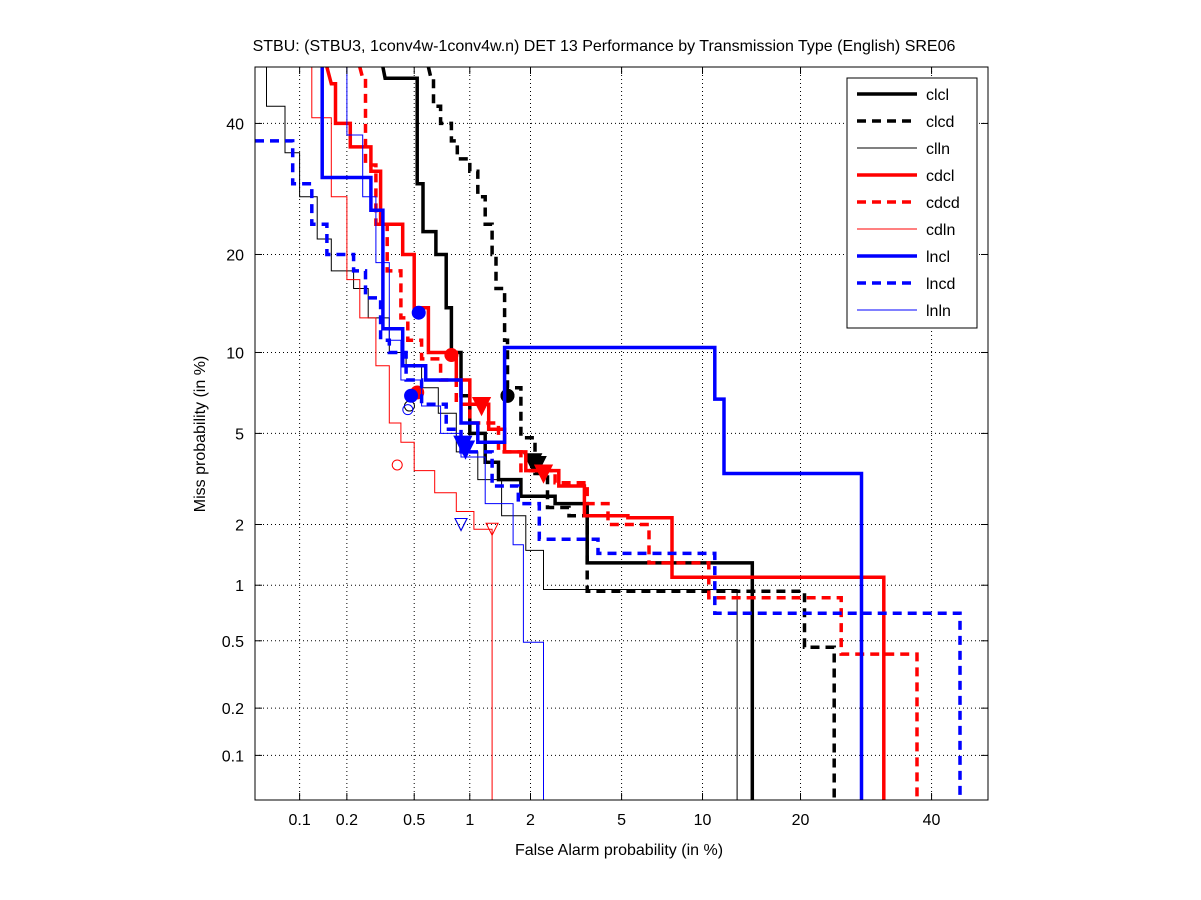 Image resolution: width=1201 pixels, height=900 pixels. I want to click on y-tick-label: 1, so click(239, 586).